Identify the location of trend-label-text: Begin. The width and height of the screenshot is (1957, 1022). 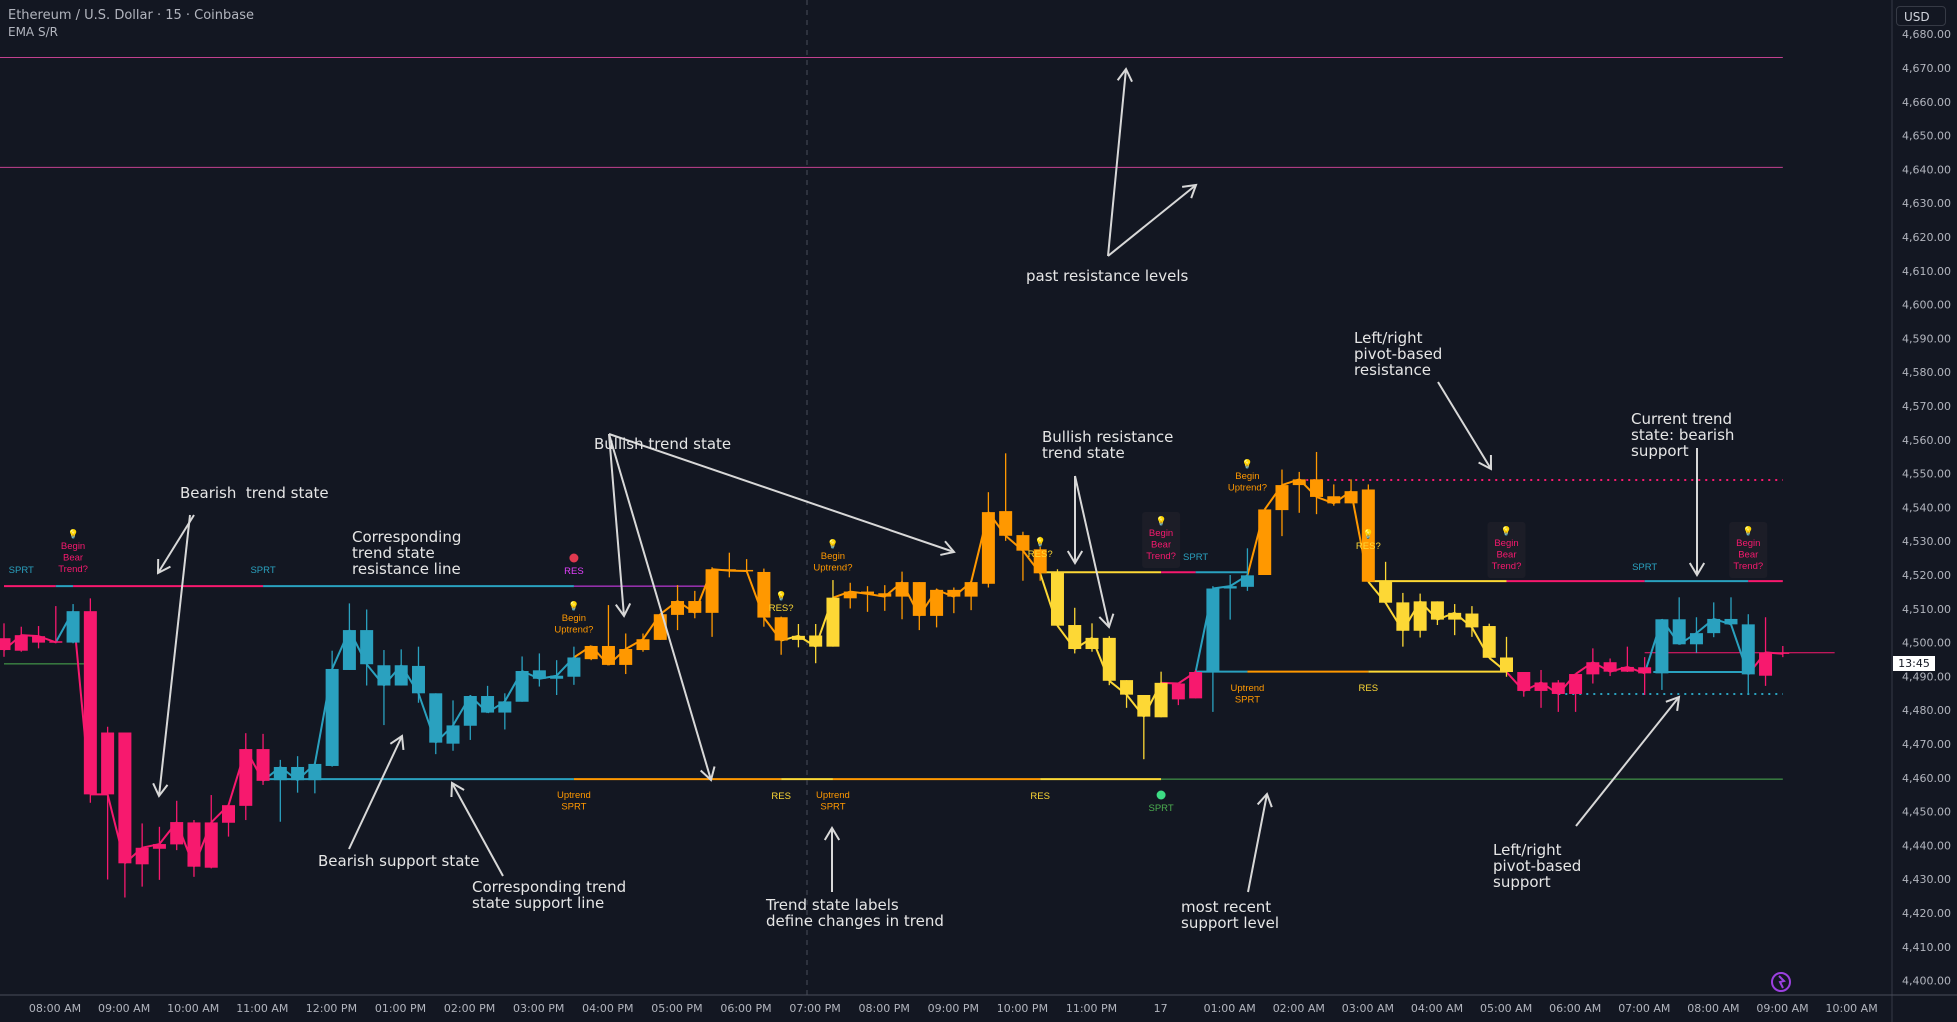
(1161, 533).